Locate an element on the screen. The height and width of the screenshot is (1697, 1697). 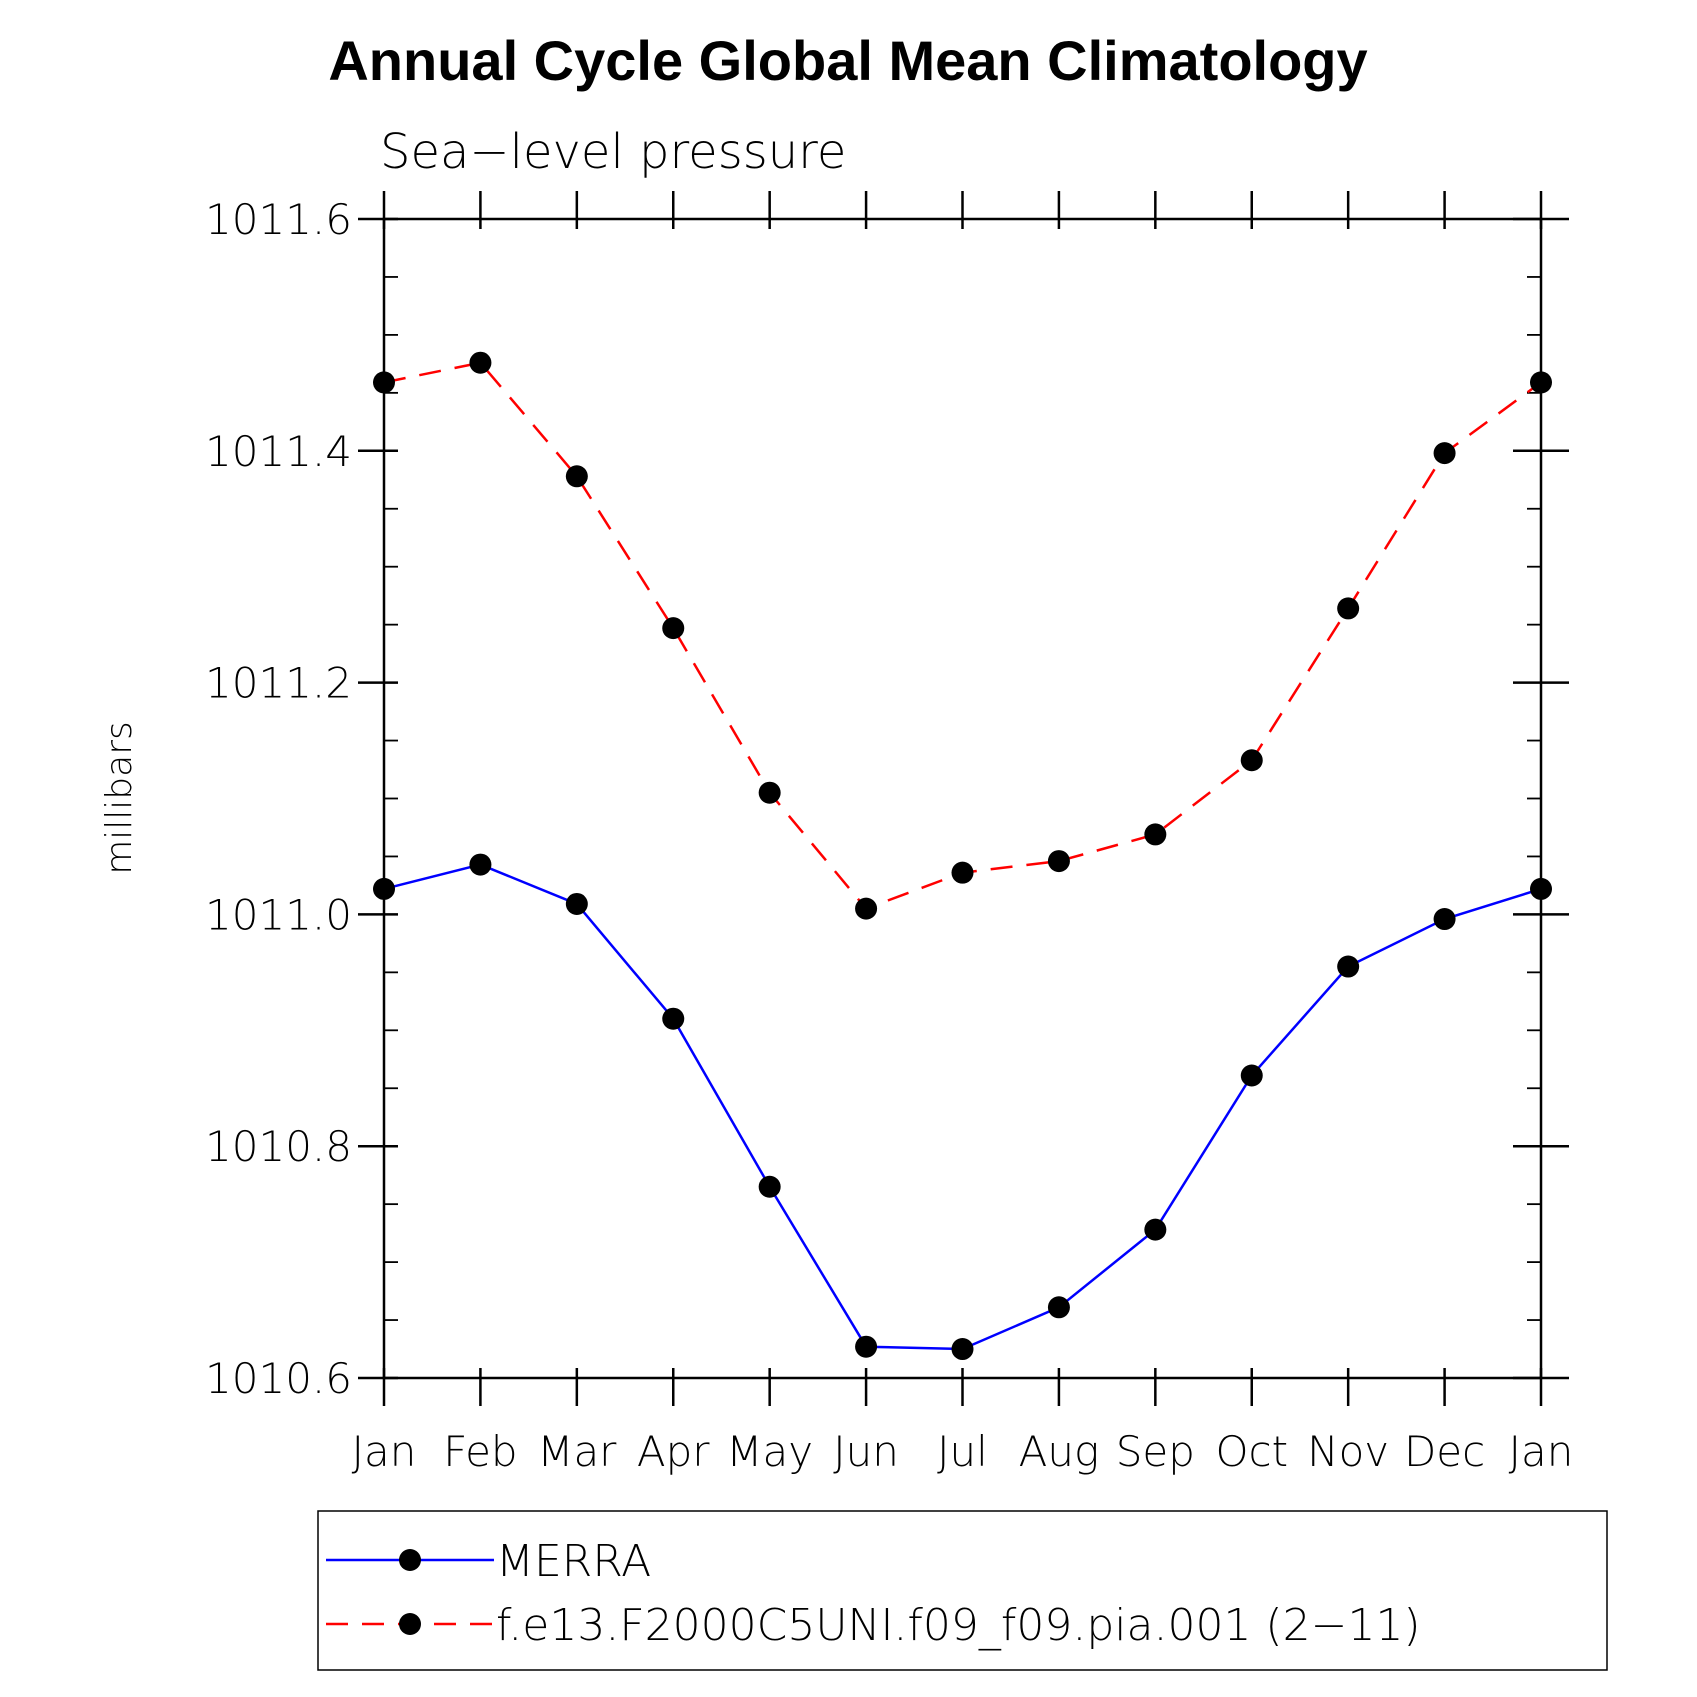
x-tick-label: Mar is located at coordinates (577, 1451).